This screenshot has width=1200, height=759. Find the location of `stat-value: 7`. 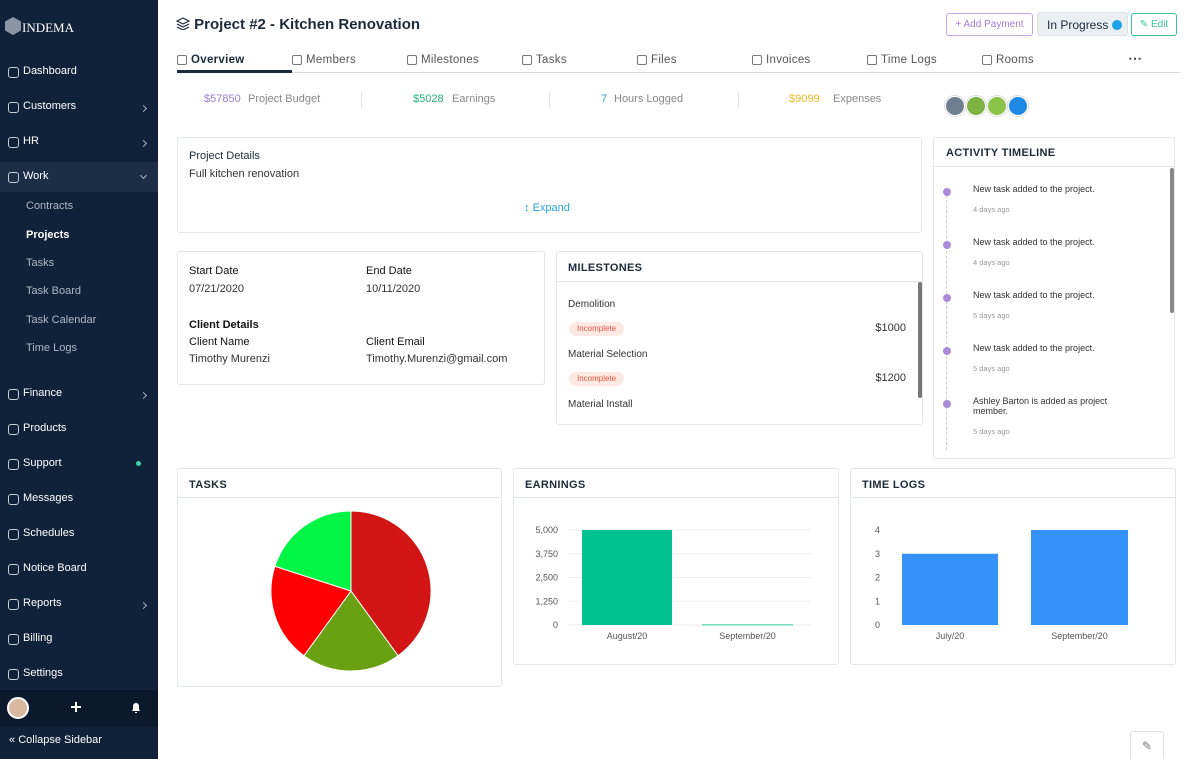

stat-value: 7 is located at coordinates (604, 99).